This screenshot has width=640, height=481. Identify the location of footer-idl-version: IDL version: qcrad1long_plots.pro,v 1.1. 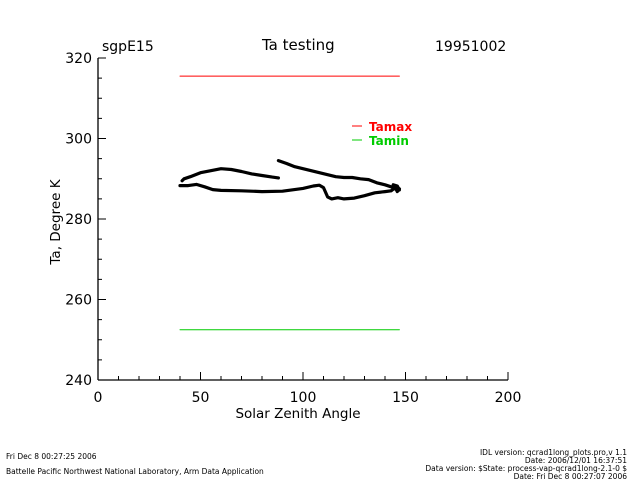
(553, 452).